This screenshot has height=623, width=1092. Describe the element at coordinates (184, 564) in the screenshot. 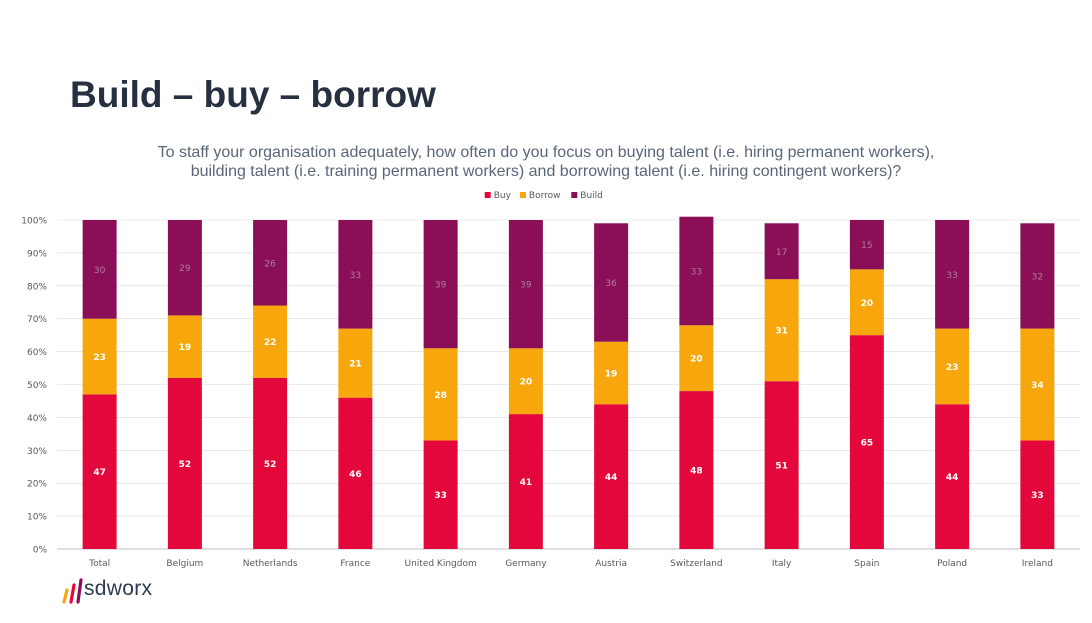

I see `x-tick-label: Belgium` at that location.